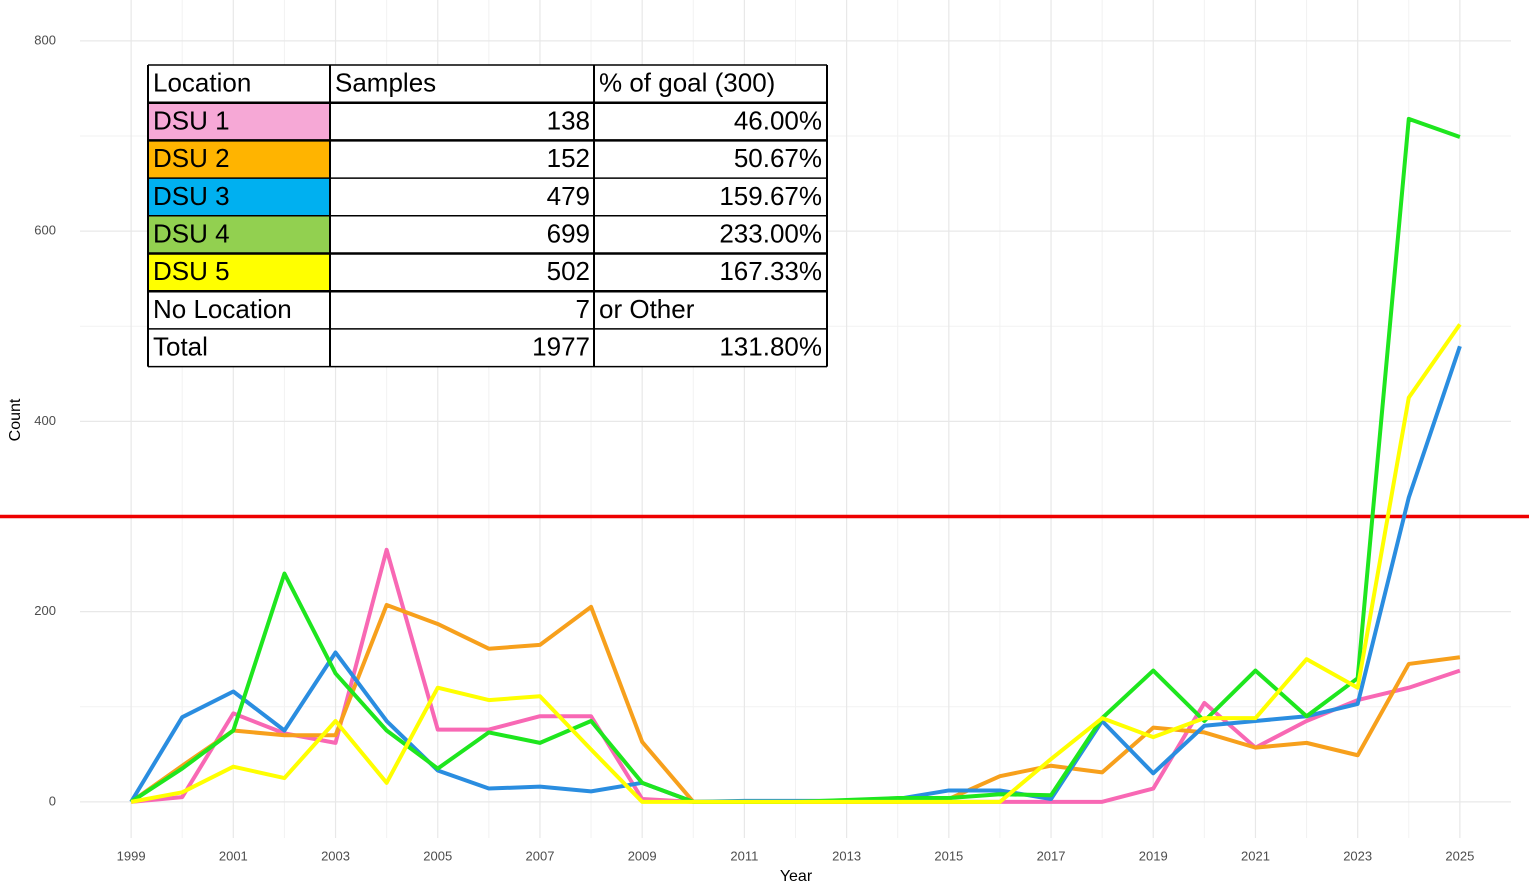 Image resolution: width=1529 pixels, height=885 pixels. Describe the element at coordinates (1051, 855) in the screenshot. I see `x-tick-label: 2017` at that location.